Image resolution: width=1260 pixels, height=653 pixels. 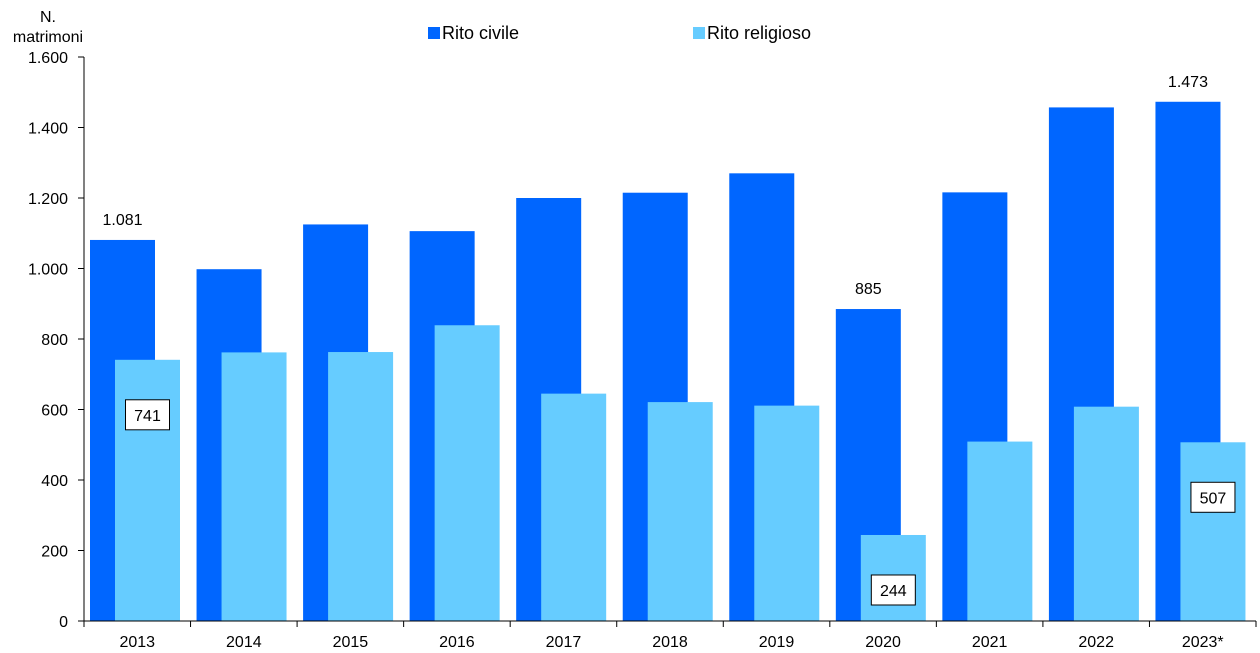 I want to click on legend-label: Rito civile, so click(x=480, y=33).